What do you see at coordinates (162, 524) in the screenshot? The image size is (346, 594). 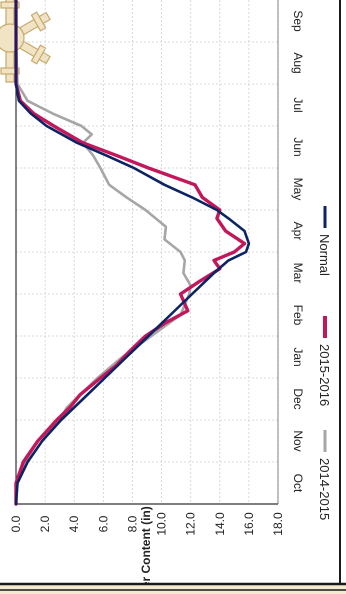 I see `y-tick-label: 10.0` at bounding box center [162, 524].